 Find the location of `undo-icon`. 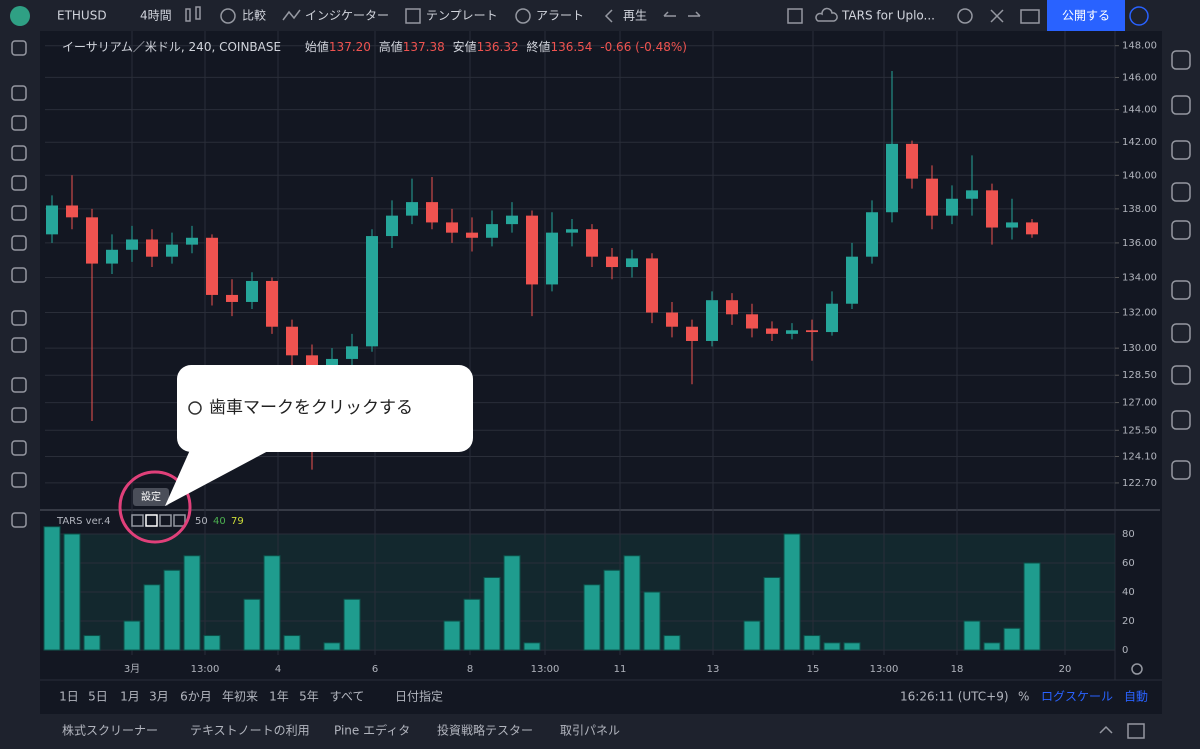

undo-icon is located at coordinates (669, 14).